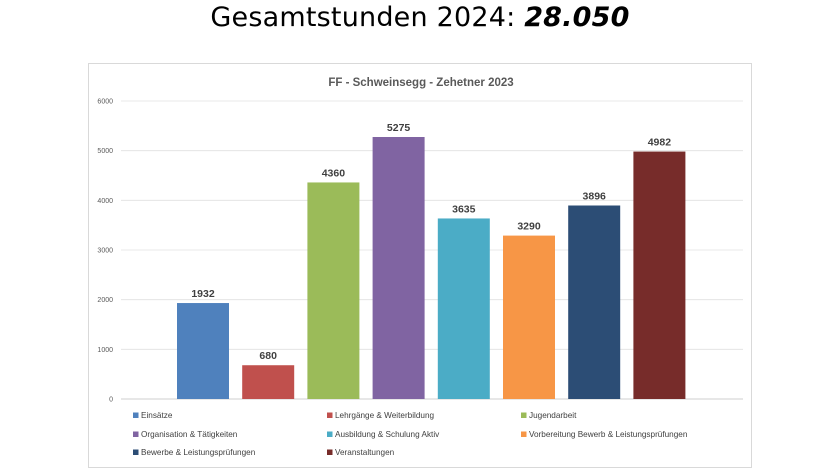 The width and height of the screenshot is (840, 472). I want to click on data-label: 3290, so click(529, 227).